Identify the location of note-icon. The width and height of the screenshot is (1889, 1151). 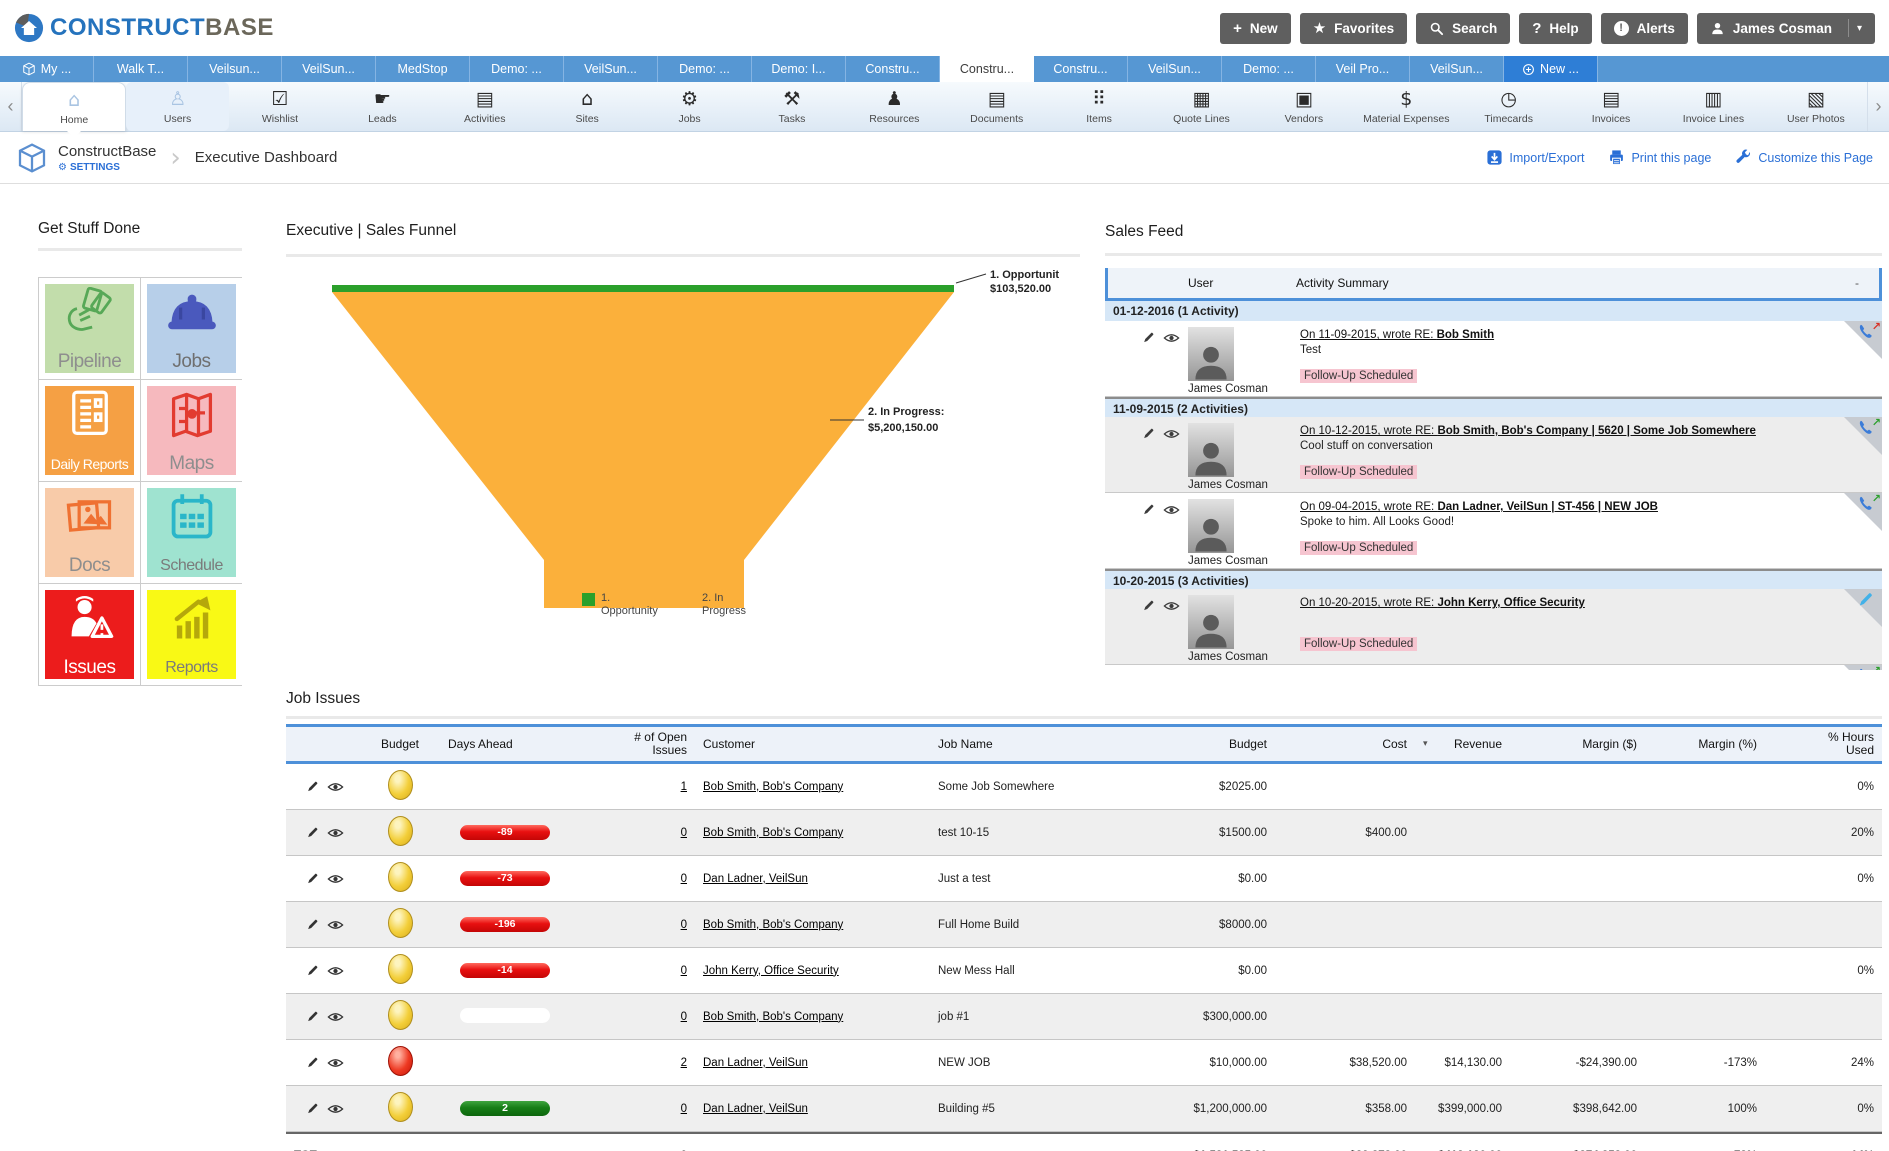
(1868, 602).